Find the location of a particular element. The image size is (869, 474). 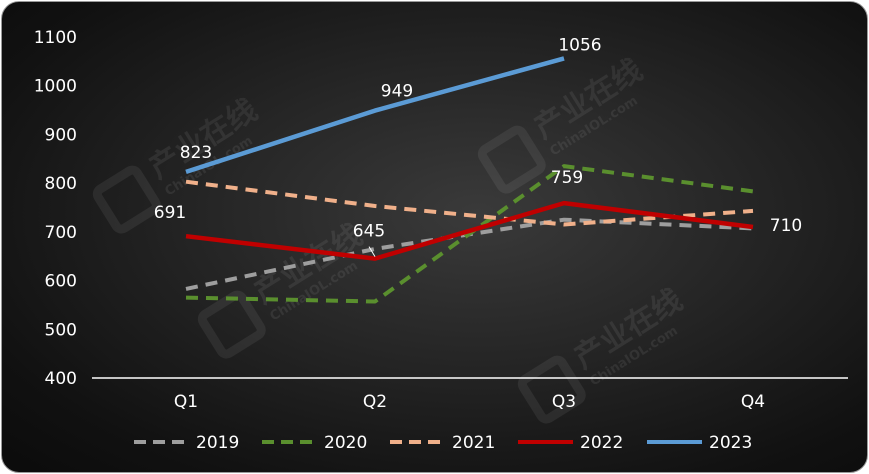

x-axis: Q1 Q2 Q3 Q4 is located at coordinates (469, 402).